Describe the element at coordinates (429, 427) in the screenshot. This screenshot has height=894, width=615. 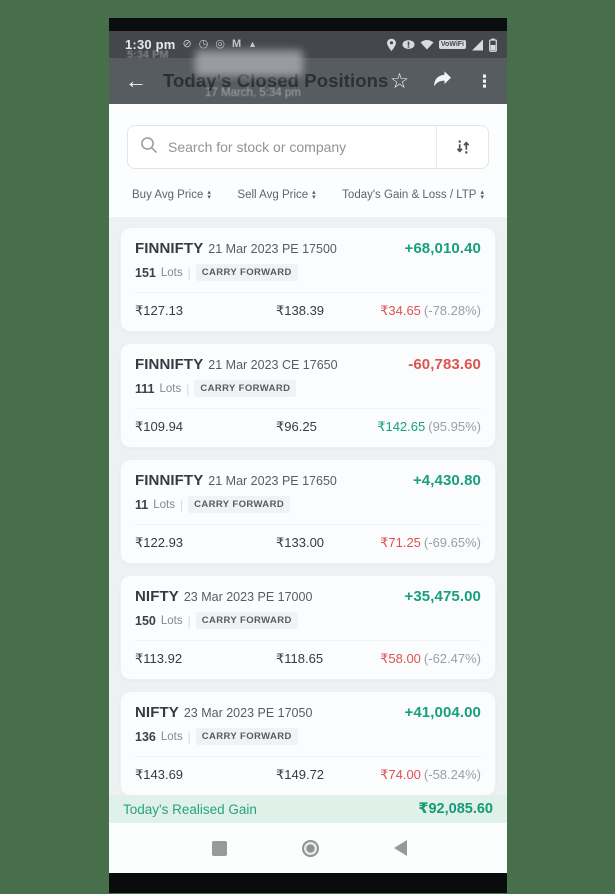
I see `ltp-cell: ₹142.65 (95.95%)` at that location.